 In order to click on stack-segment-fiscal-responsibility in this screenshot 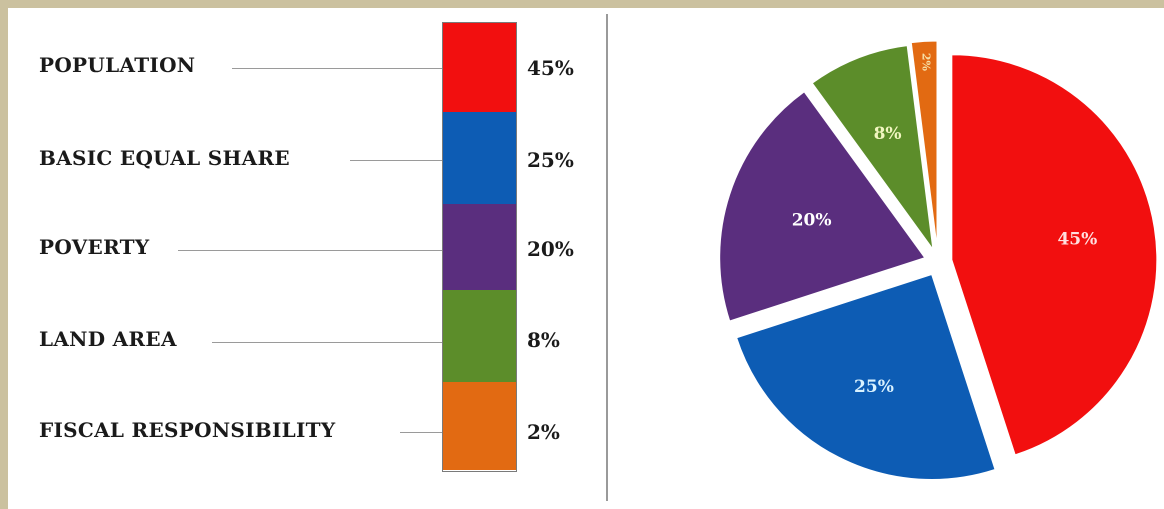, I will do `click(479, 426)`.